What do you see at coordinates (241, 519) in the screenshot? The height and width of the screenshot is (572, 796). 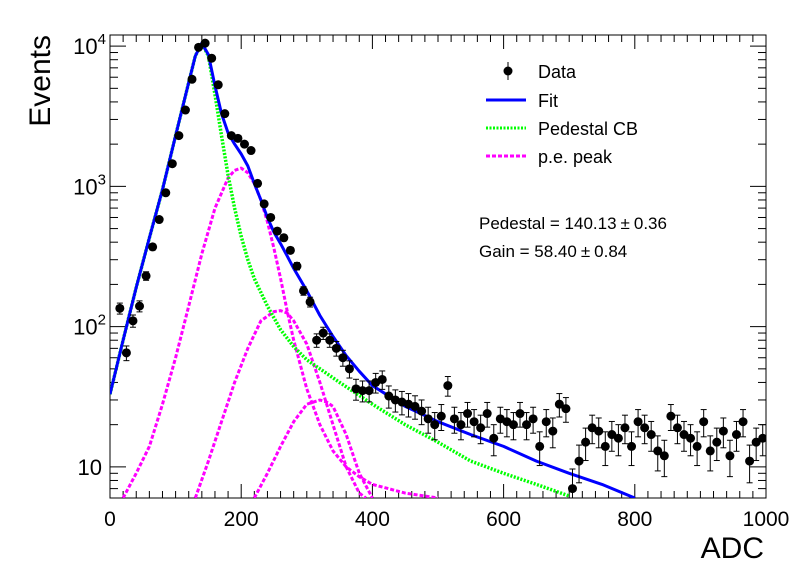 I see `x-tick-label: 200` at bounding box center [241, 519].